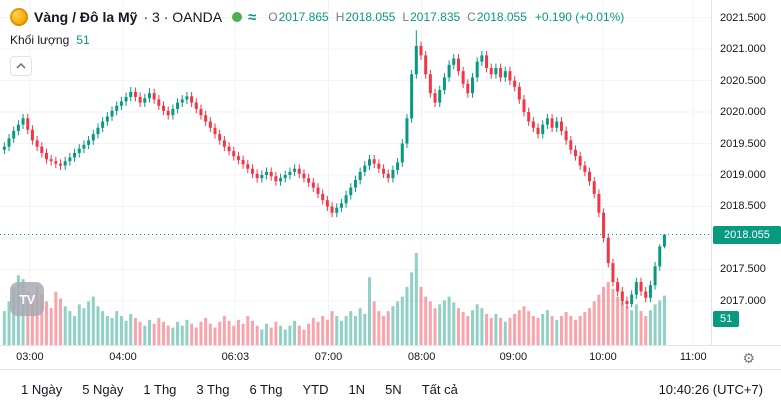 The height and width of the screenshot is (409, 781). I want to click on close-label: C, so click(471, 17).